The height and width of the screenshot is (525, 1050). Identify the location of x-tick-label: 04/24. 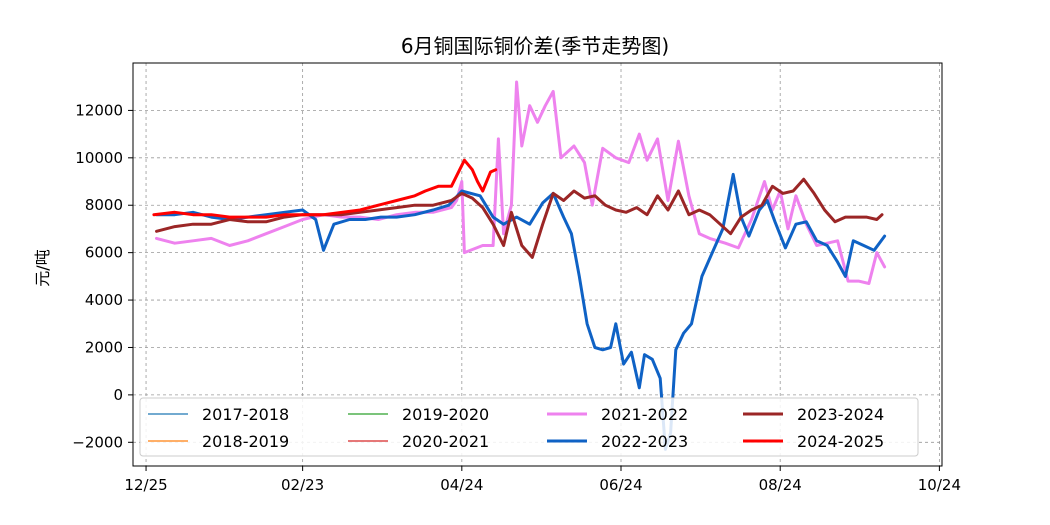
(461, 485).